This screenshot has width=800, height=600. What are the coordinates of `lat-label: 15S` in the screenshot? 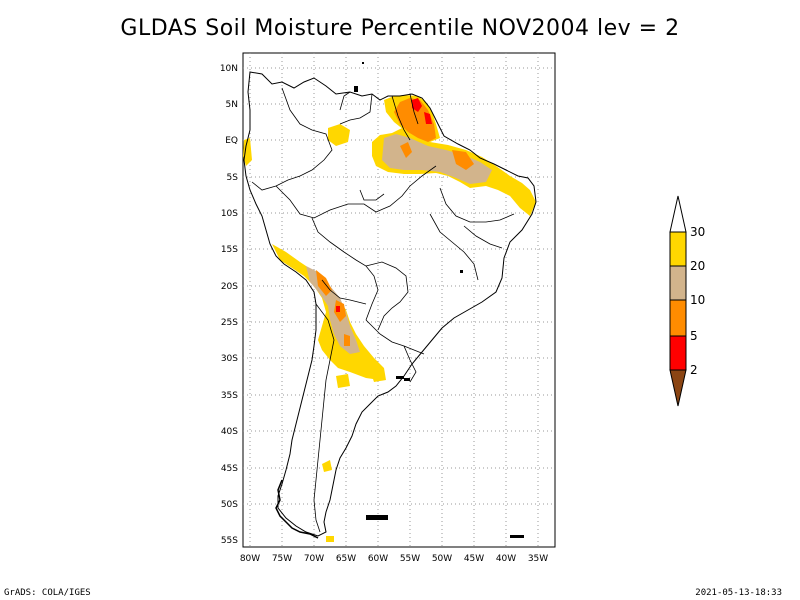 It's located at (229, 250).